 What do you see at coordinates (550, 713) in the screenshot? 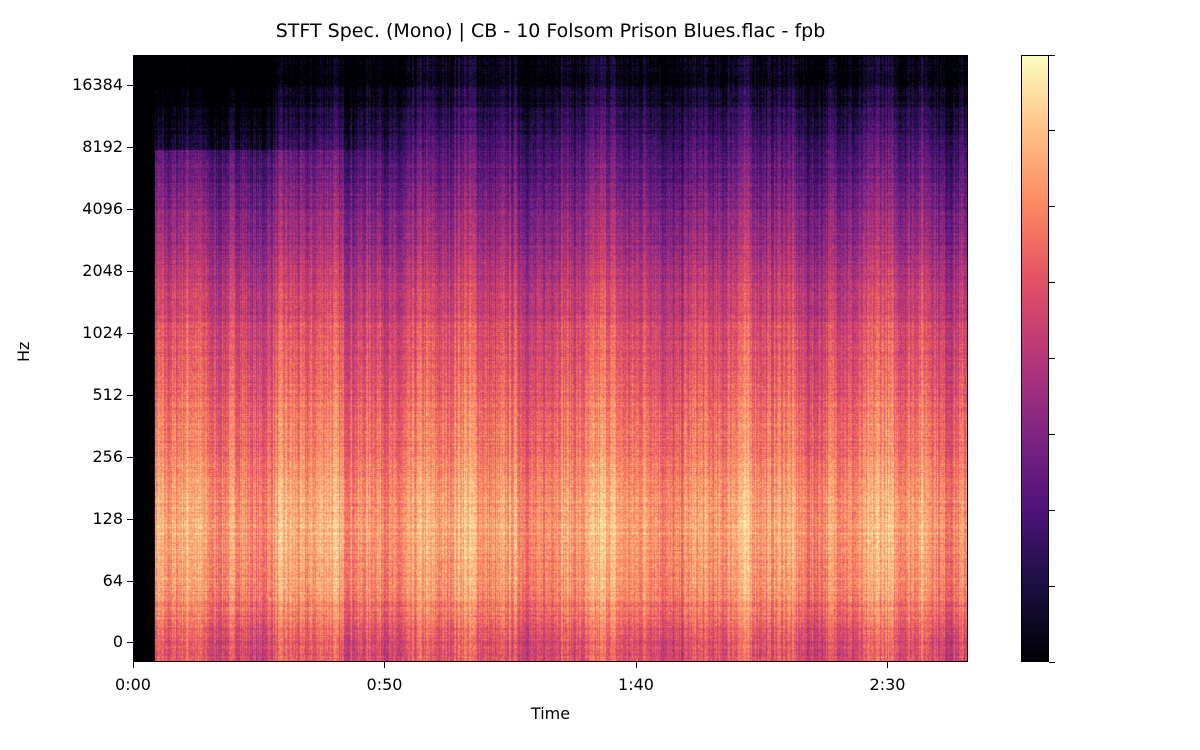
I see `x-axis-label: Time` at bounding box center [550, 713].